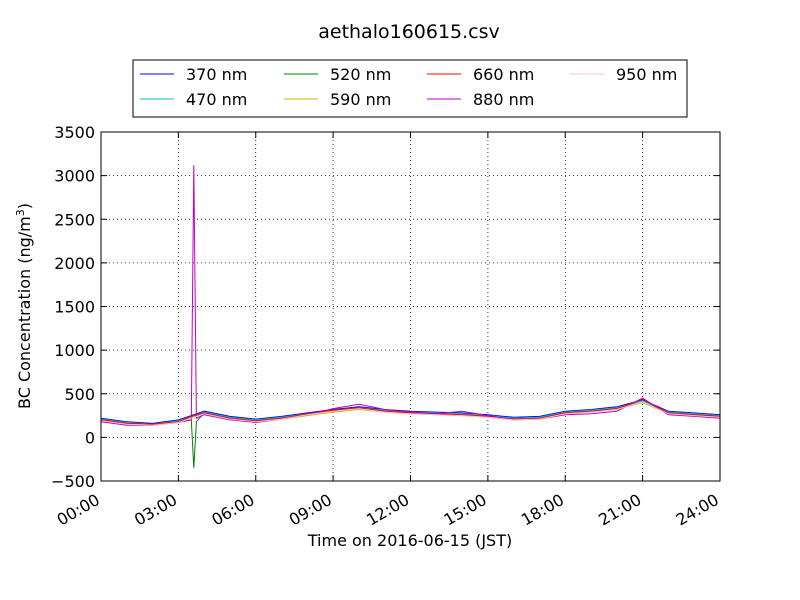  Describe the element at coordinates (78, 510) in the screenshot. I see `x-tick-label: 00:00` at that location.